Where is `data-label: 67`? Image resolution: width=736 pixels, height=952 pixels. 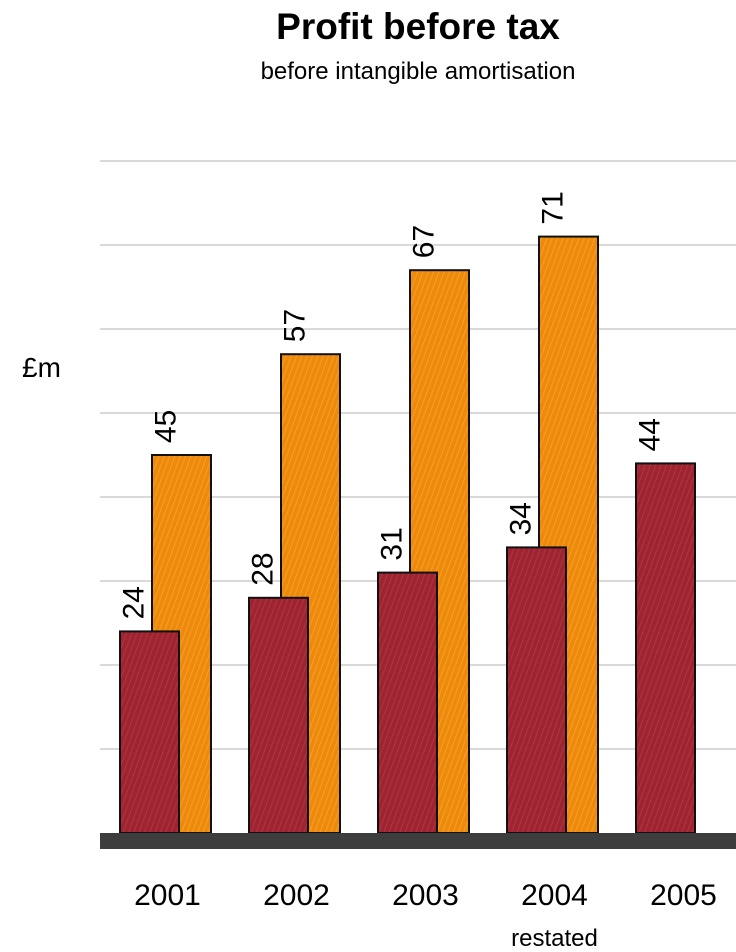
data-label: 67 is located at coordinates (423, 241).